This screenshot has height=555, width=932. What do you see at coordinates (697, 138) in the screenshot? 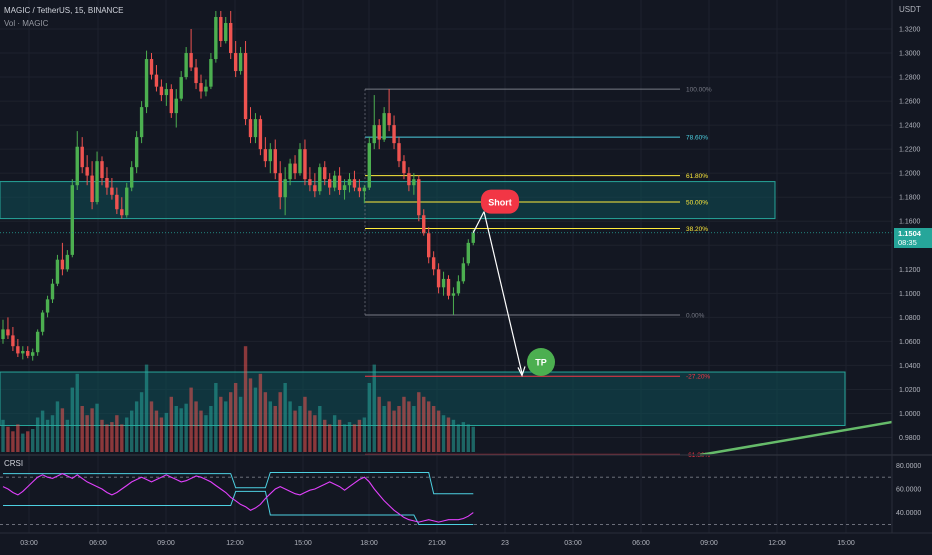
I see `fib-level-label: 78.60%` at bounding box center [697, 138].